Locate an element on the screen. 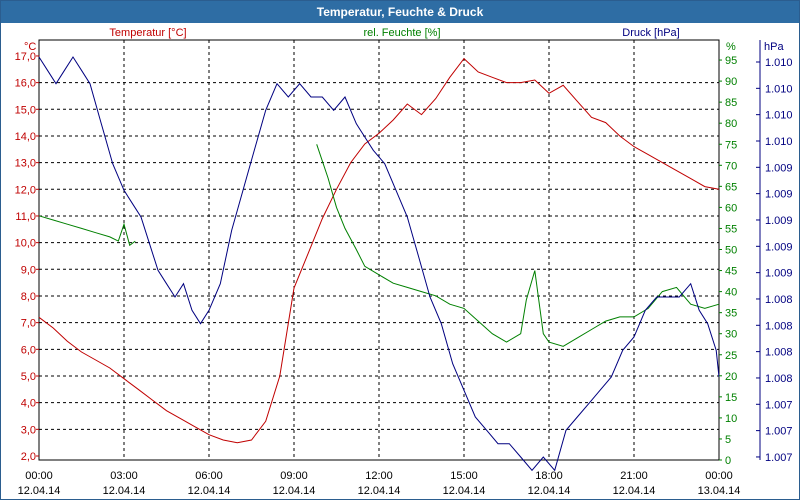 This screenshot has width=800, height=500. humidity-tick-label: 40 is located at coordinates (731, 293).